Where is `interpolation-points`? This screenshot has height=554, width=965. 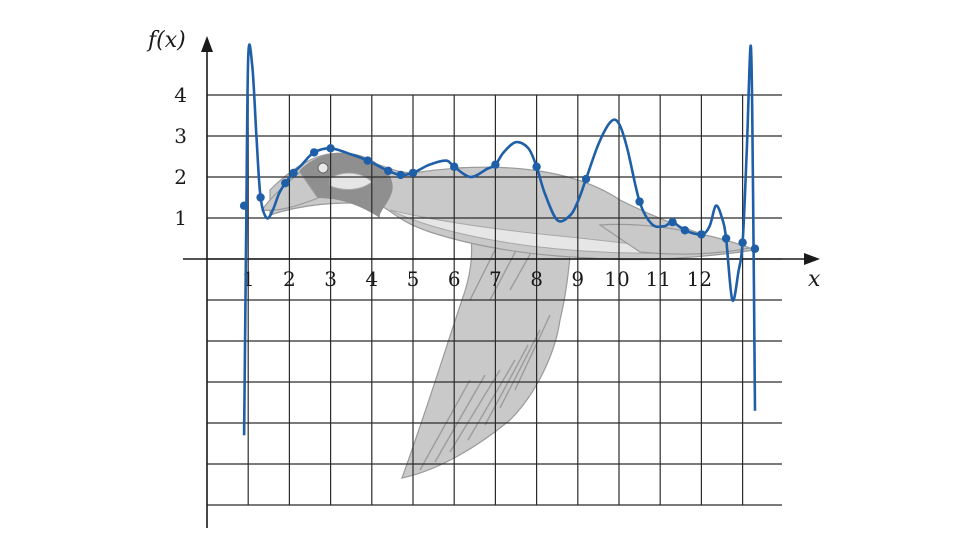
interpolation-points is located at coordinates (499, 198).